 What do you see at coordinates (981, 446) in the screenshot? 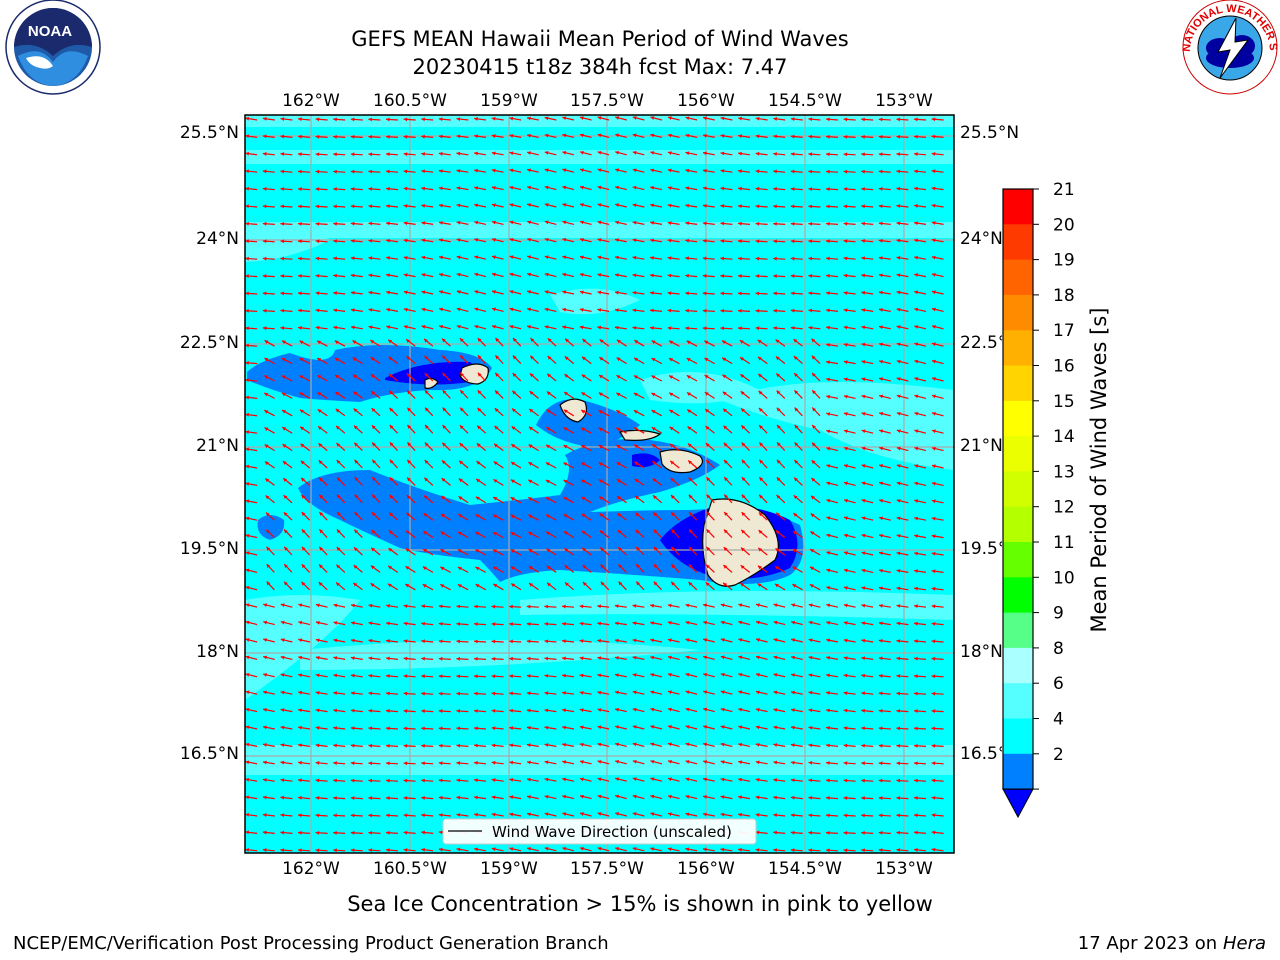
I see `lat-label-right: 21°N` at bounding box center [981, 446].